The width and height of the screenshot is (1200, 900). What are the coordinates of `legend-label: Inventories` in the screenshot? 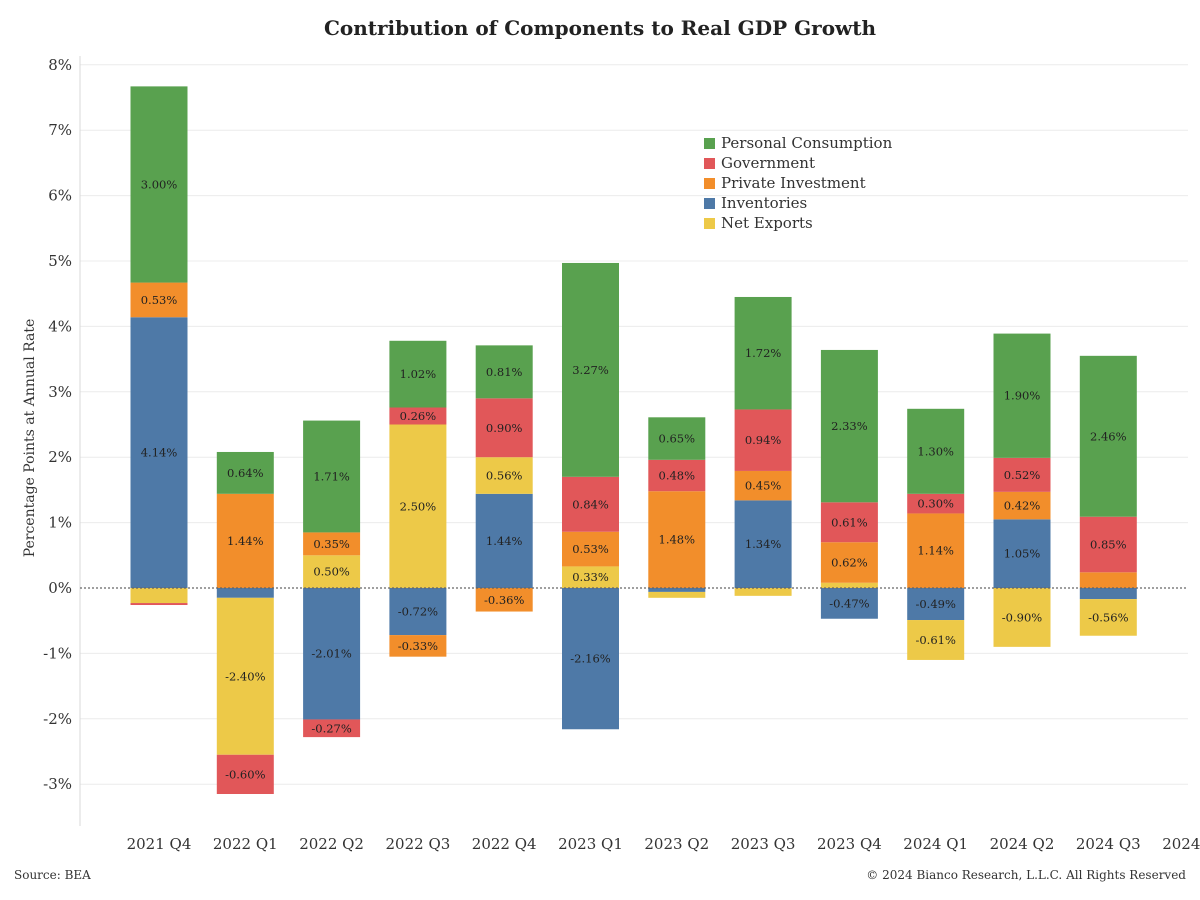 It's located at (764, 203).